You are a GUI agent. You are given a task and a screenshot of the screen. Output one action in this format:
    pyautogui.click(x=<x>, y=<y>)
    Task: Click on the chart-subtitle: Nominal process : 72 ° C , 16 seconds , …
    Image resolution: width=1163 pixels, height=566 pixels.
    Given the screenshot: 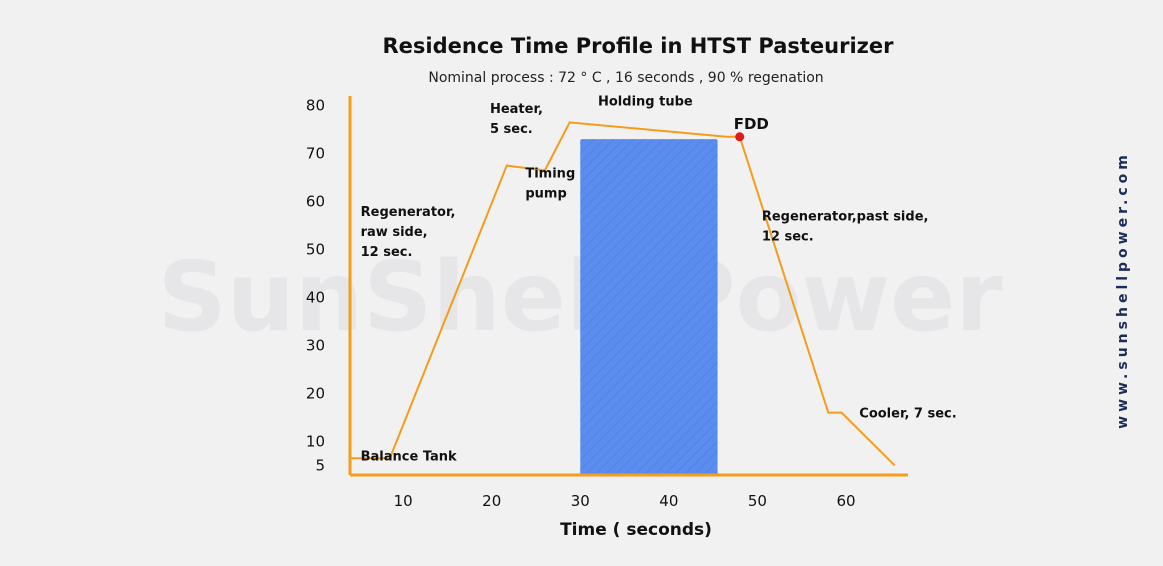 What is the action you would take?
    pyautogui.click(x=626, y=78)
    